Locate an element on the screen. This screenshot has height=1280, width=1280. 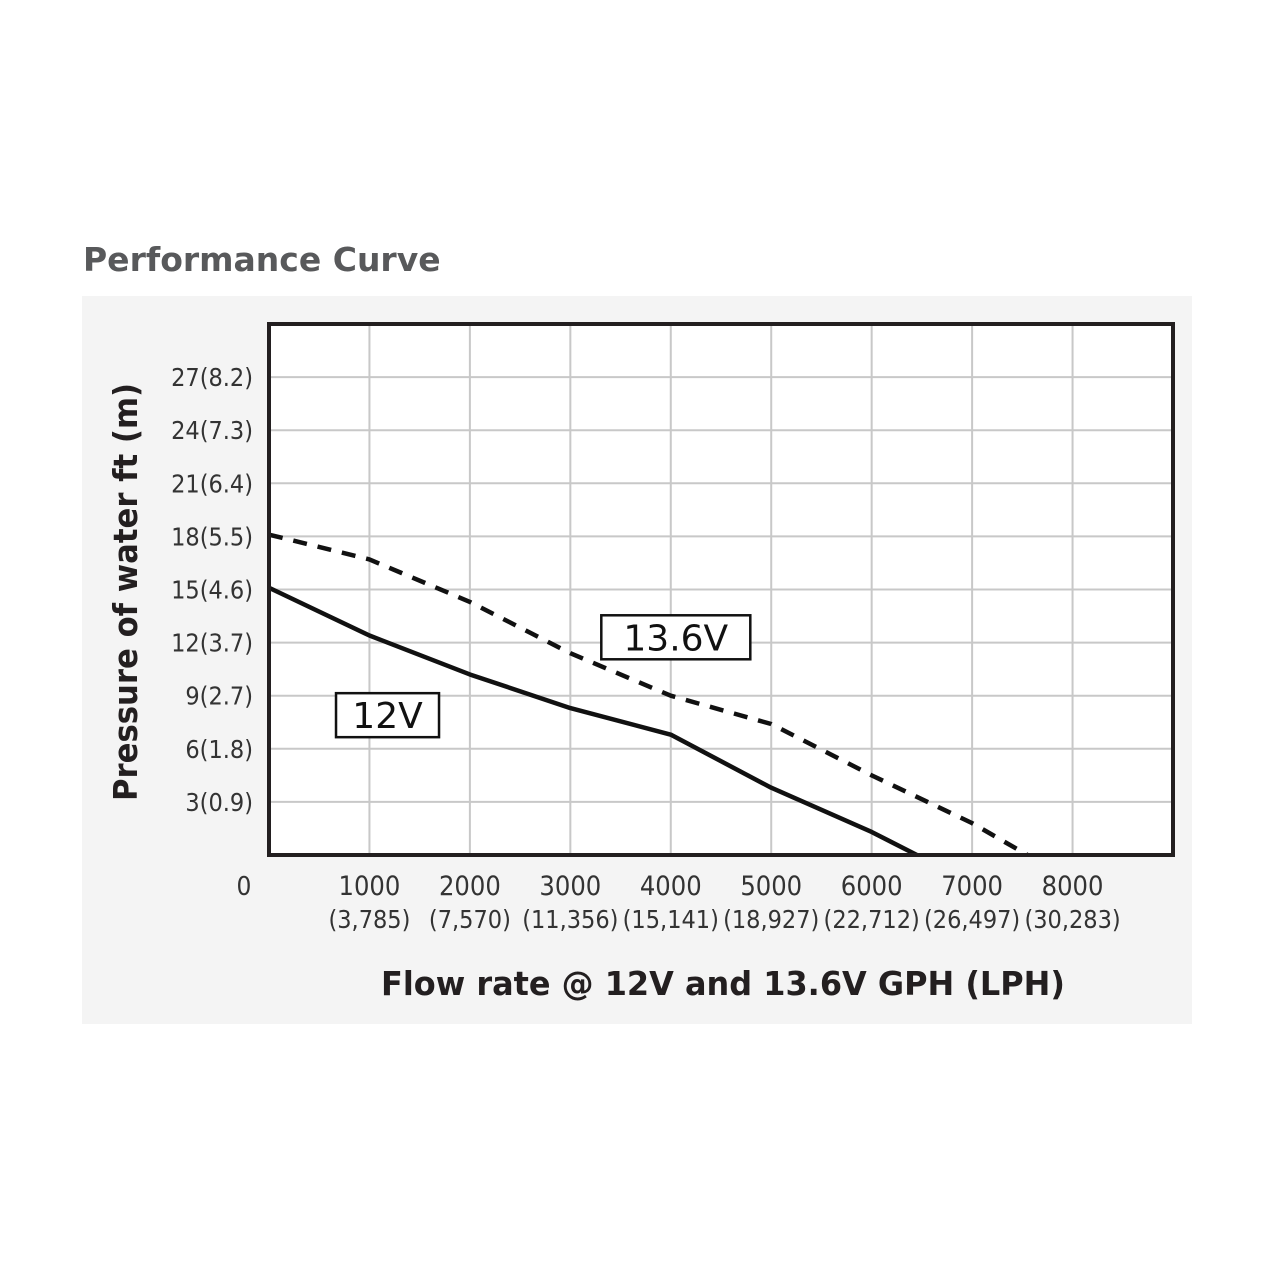
x-tick-label: 7000 is located at coordinates (972, 886).